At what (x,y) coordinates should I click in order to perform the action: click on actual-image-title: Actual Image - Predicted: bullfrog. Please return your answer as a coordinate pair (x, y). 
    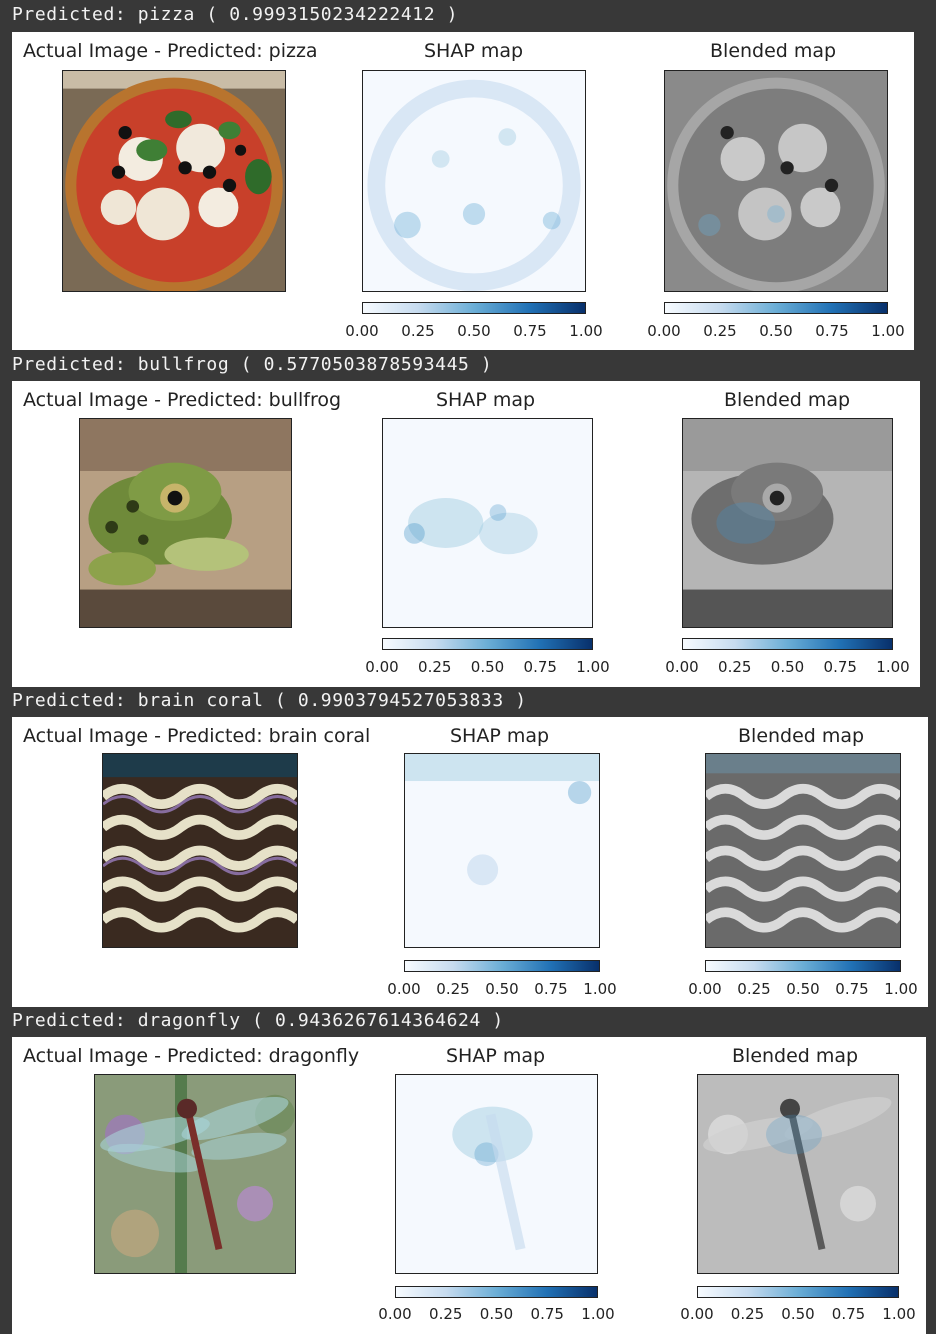
    Looking at the image, I should click on (182, 400).